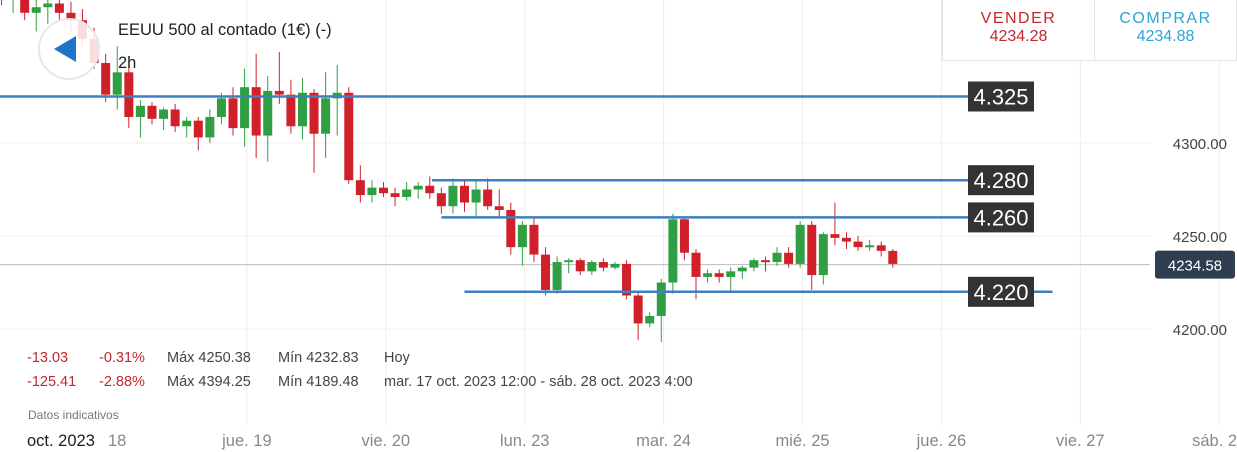 Image resolution: width=1237 pixels, height=452 pixels. What do you see at coordinates (61, 441) in the screenshot?
I see `x-tick-label: oct. 2023` at bounding box center [61, 441].